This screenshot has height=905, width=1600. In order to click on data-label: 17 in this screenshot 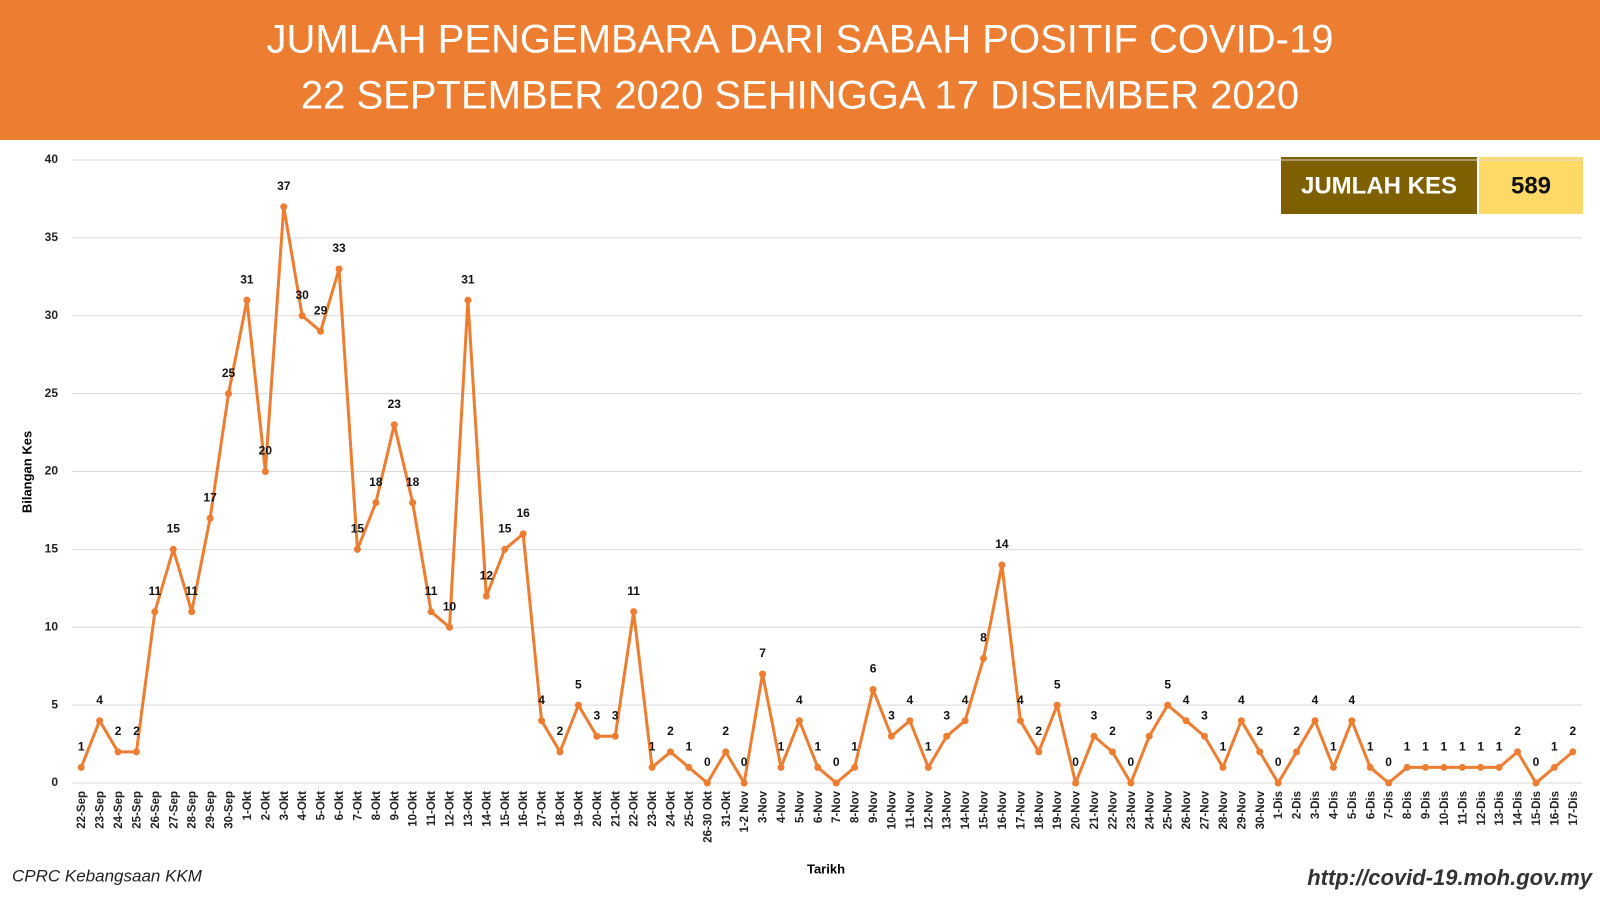, I will do `click(210, 497)`.